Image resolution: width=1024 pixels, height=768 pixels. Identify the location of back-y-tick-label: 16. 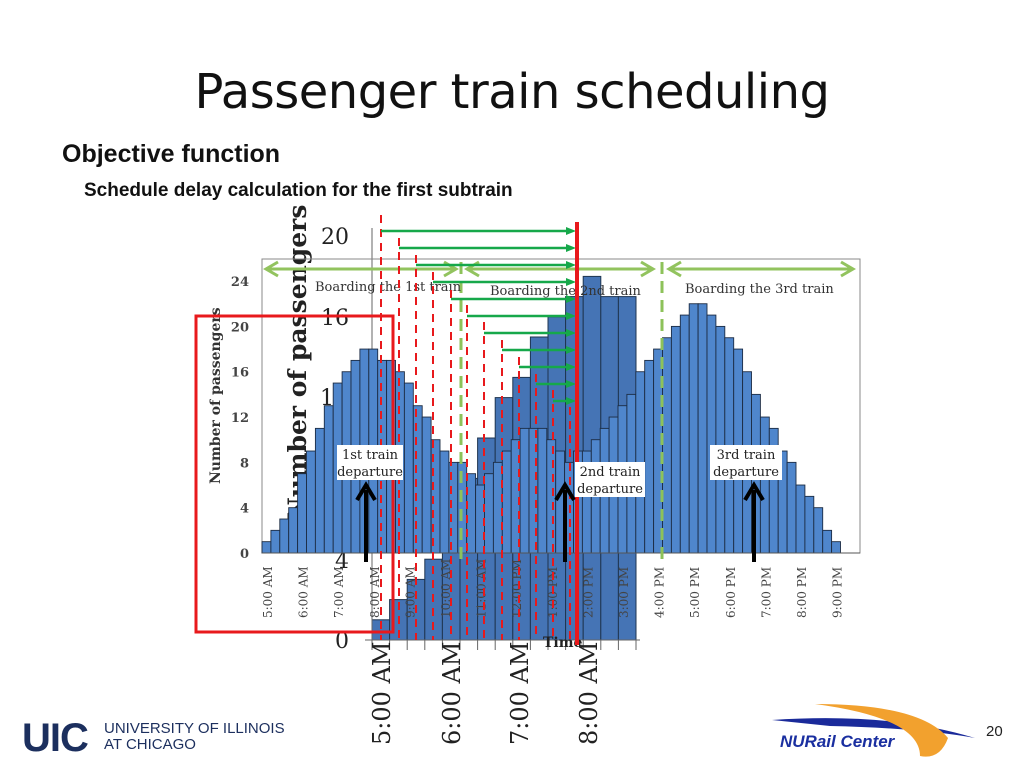
(335, 318).